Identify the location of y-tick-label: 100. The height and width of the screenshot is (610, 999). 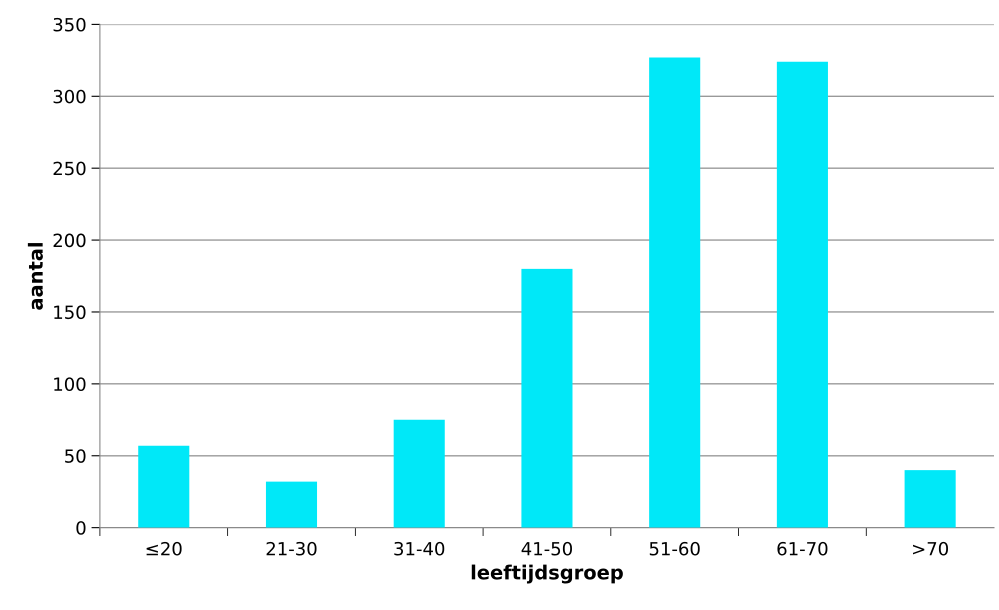
(70, 384).